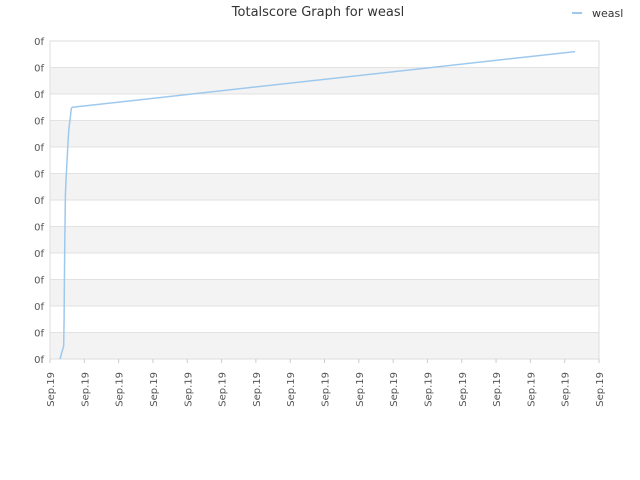  I want to click on legend-label-weasl: weasl, so click(607, 13).